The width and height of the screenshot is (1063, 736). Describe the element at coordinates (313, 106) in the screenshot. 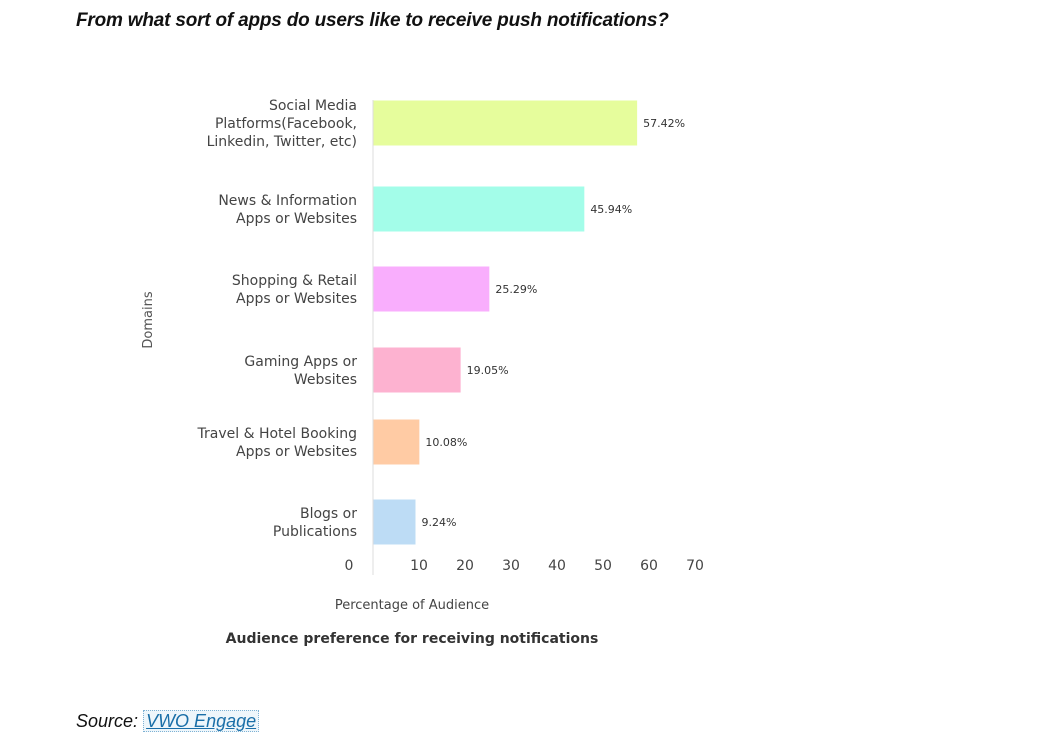

I see `category-label: Social Media` at that location.